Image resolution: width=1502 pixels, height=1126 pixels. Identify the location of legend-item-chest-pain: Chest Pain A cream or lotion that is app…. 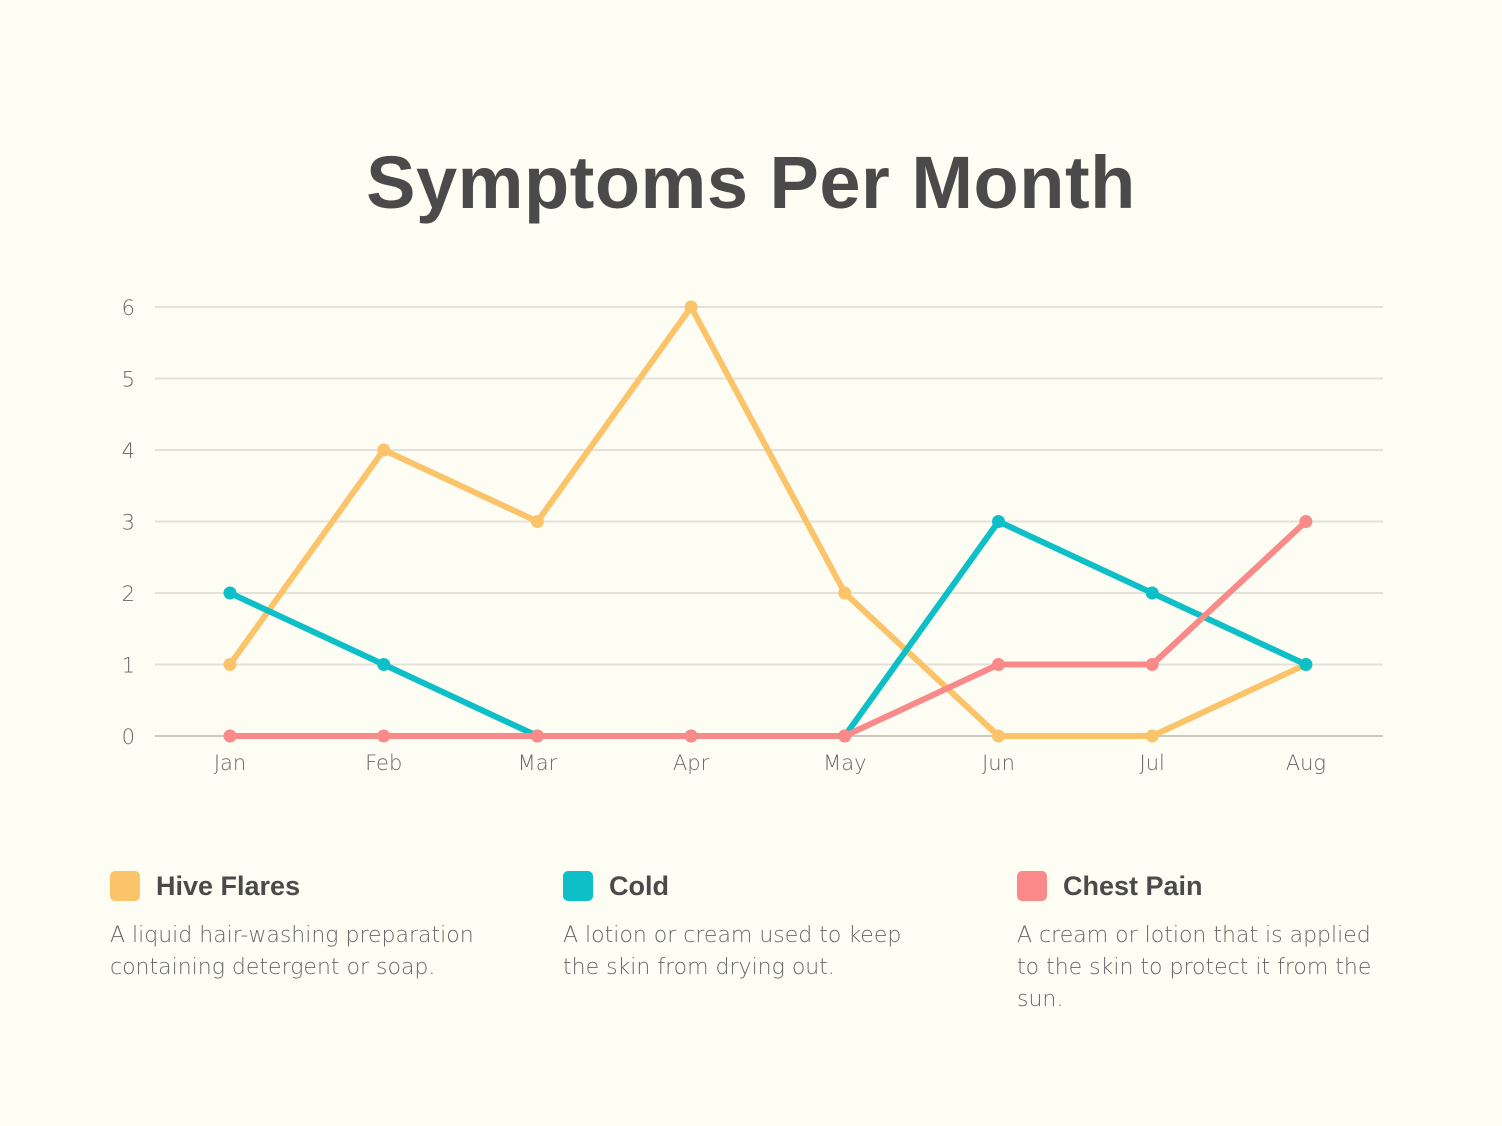
(1207, 941).